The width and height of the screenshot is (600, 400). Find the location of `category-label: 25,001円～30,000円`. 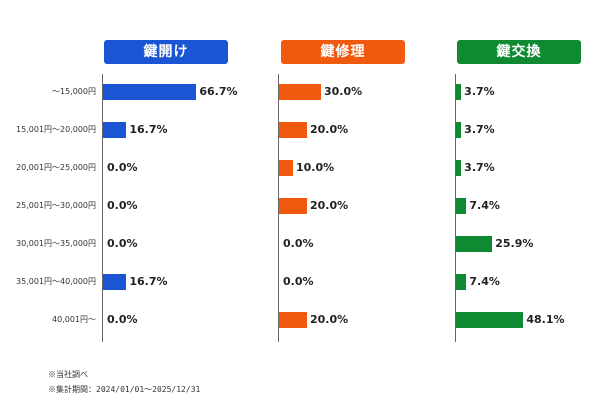

category-label: 25,001円～30,000円 is located at coordinates (56, 205).